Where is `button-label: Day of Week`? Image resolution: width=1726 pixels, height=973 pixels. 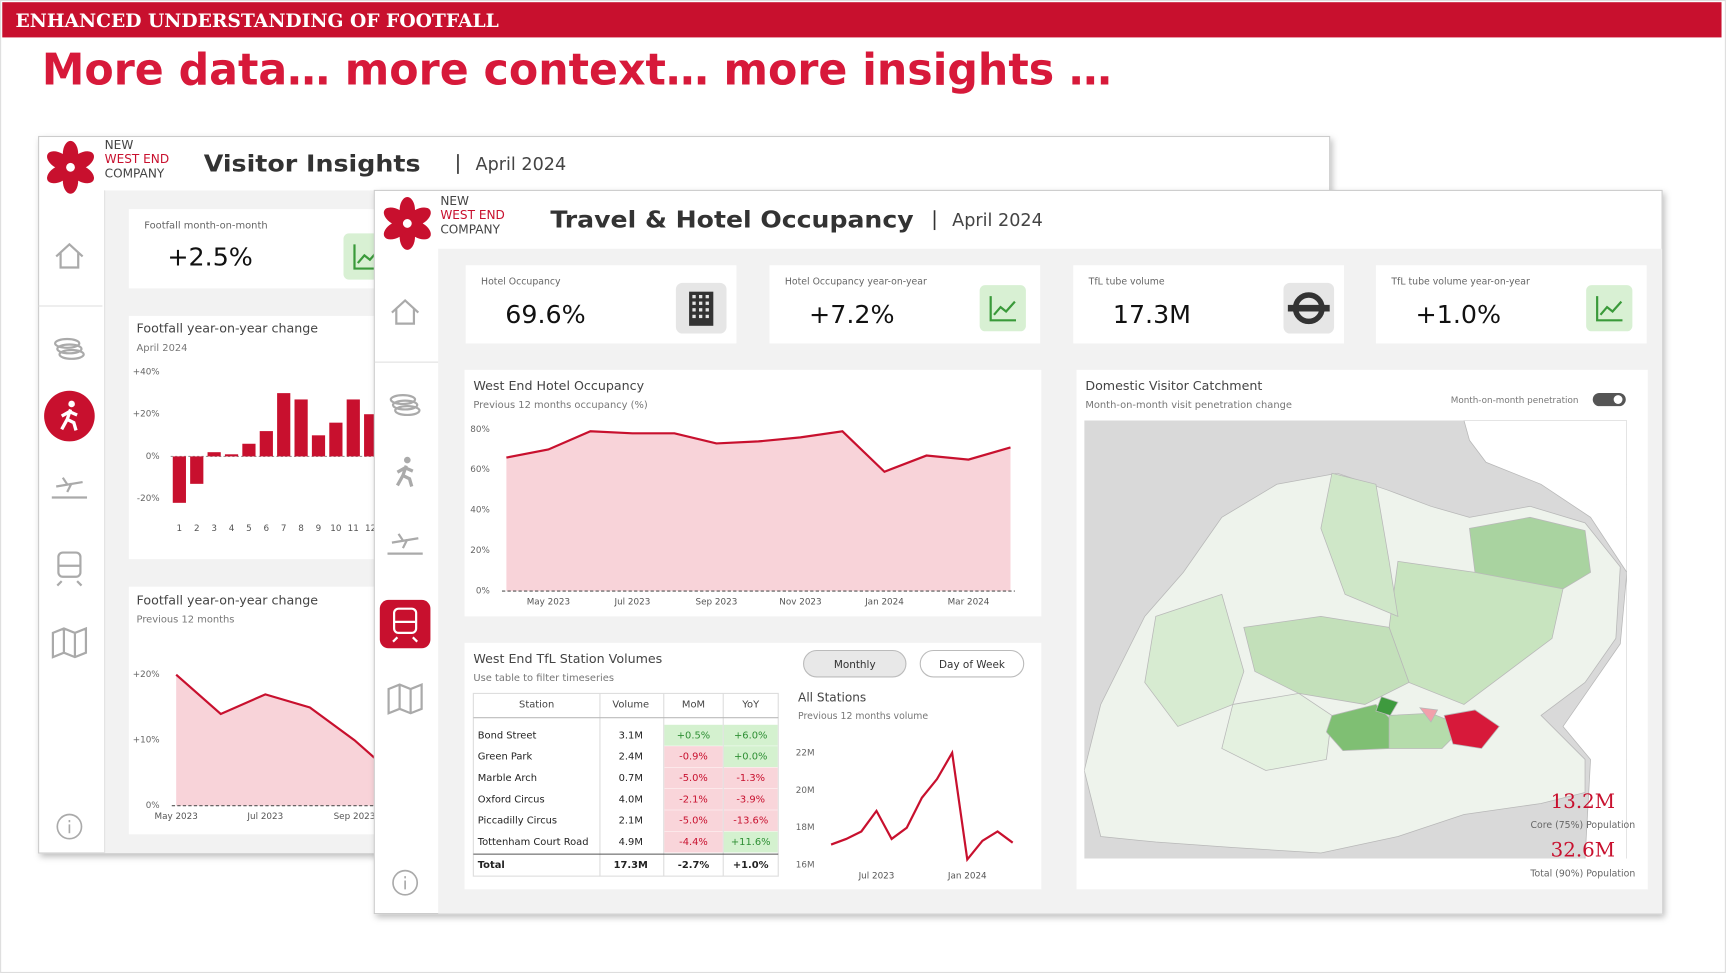
button-label: Day of Week is located at coordinates (972, 665).